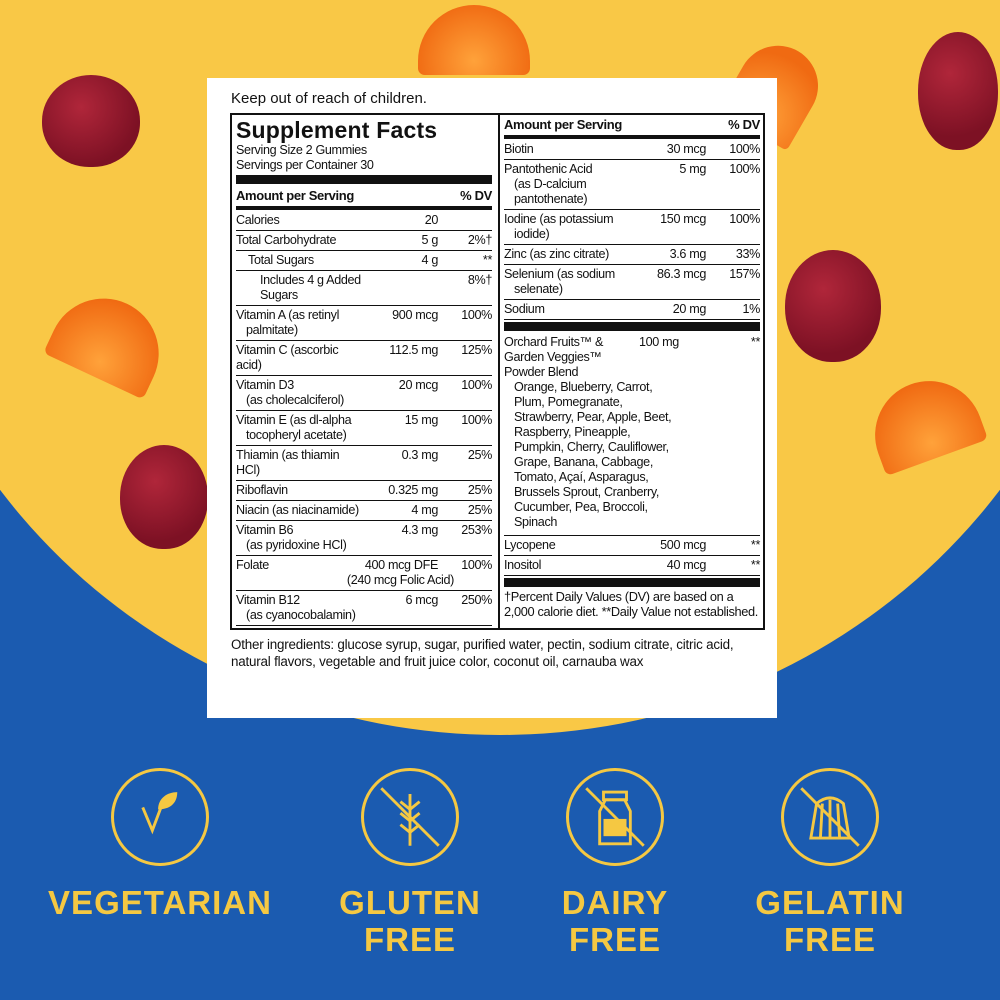 This screenshot has height=1000, width=1000. What do you see at coordinates (268, 600) in the screenshot?
I see `nutrient-label: Vitamin B12` at bounding box center [268, 600].